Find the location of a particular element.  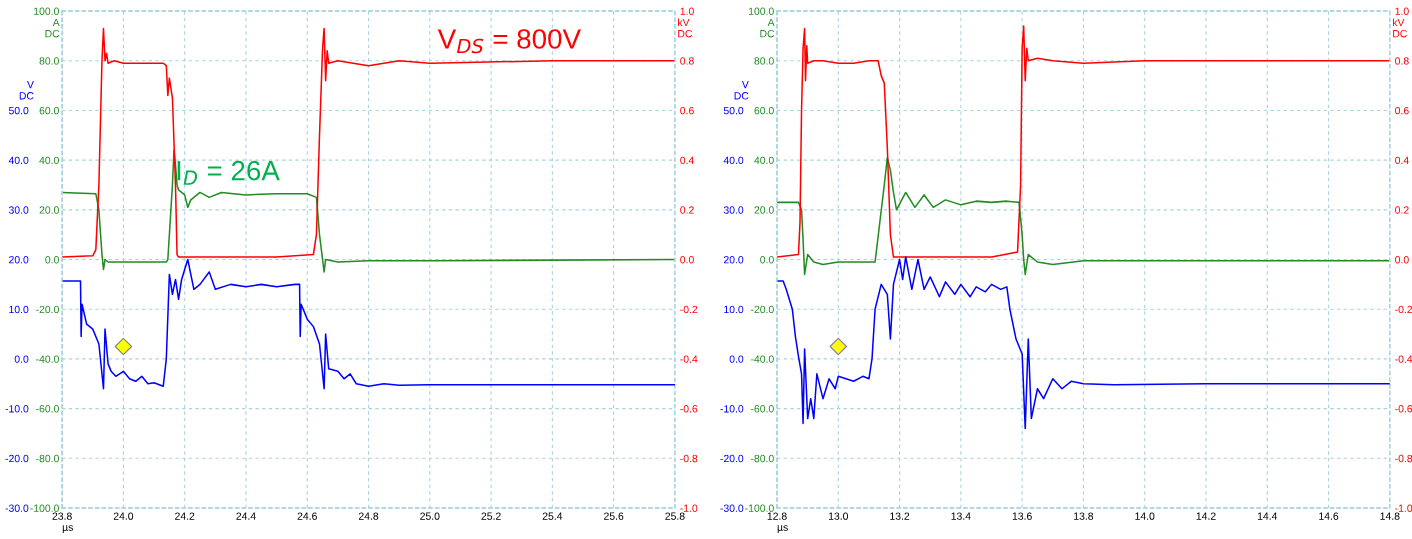

x-tick-label: 24.6 is located at coordinates (307, 516).